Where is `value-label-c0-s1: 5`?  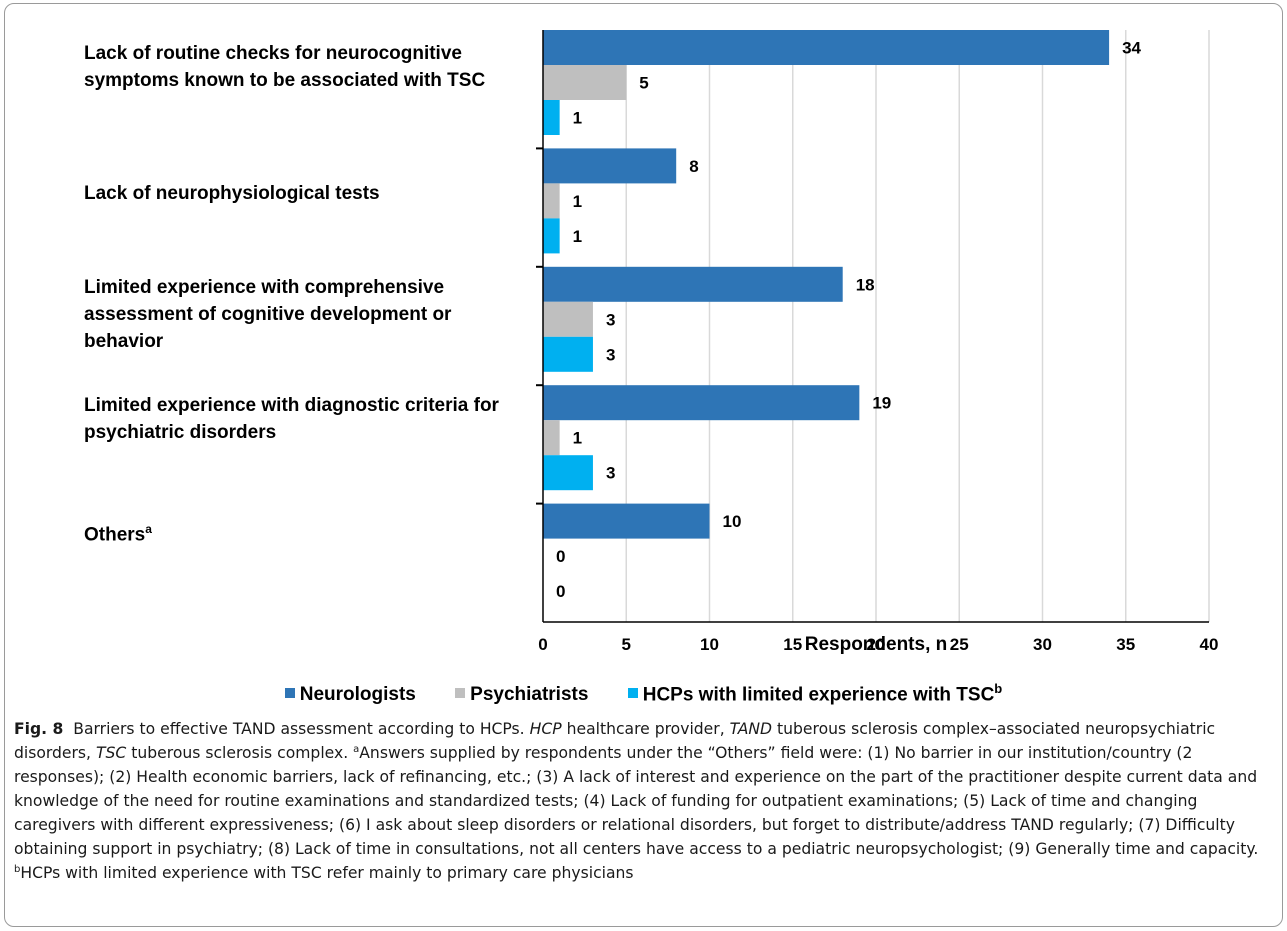
value-label-c0-s1: 5 is located at coordinates (643, 83).